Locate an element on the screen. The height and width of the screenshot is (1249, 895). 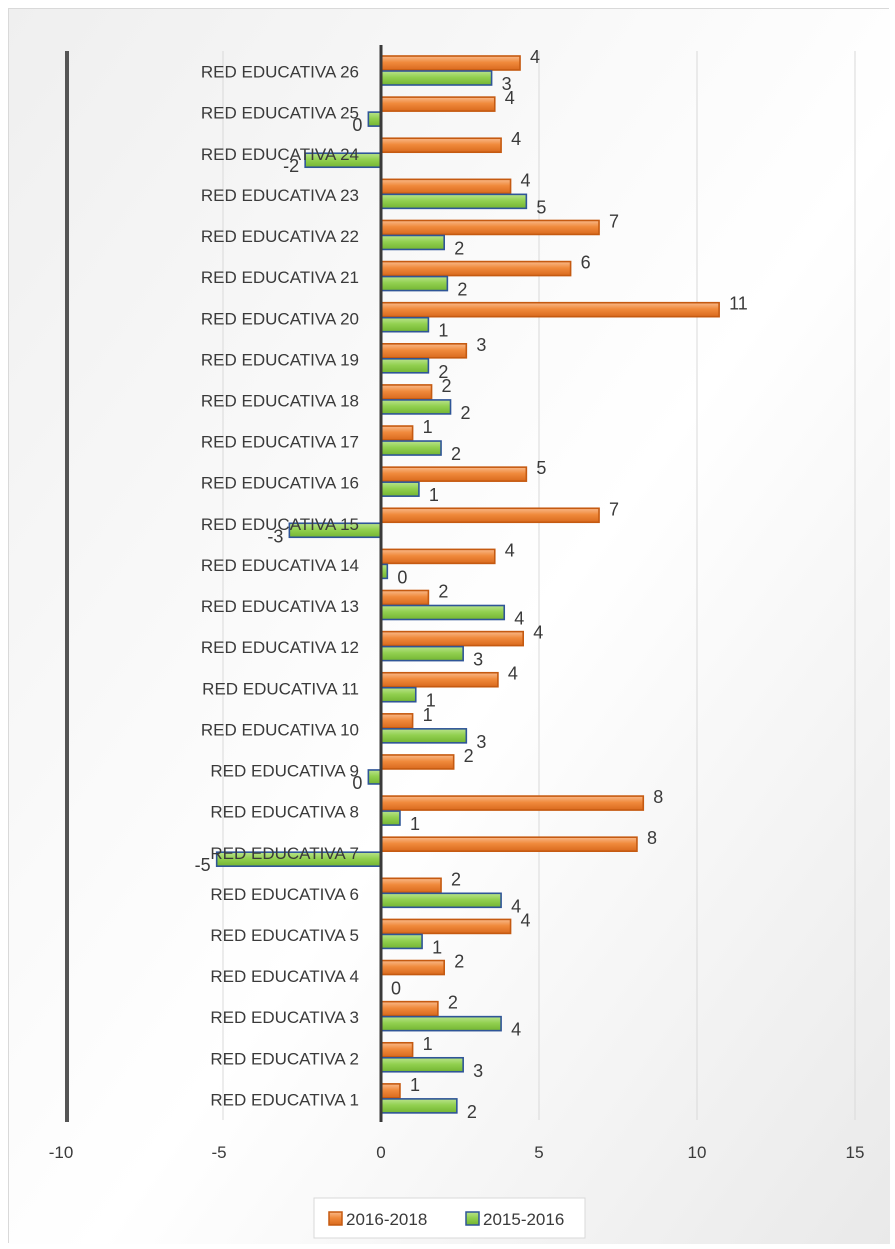
data-label-2016-2018-14: 4 is located at coordinates (510, 550).